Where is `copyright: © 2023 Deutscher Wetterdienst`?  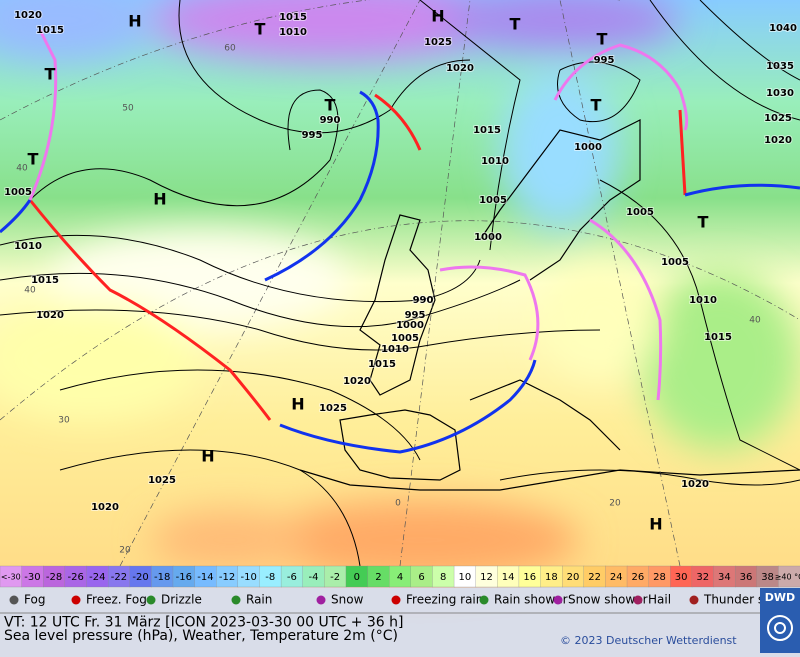 copyright: © 2023 Deutscher Wetterdienst is located at coordinates (648, 640).